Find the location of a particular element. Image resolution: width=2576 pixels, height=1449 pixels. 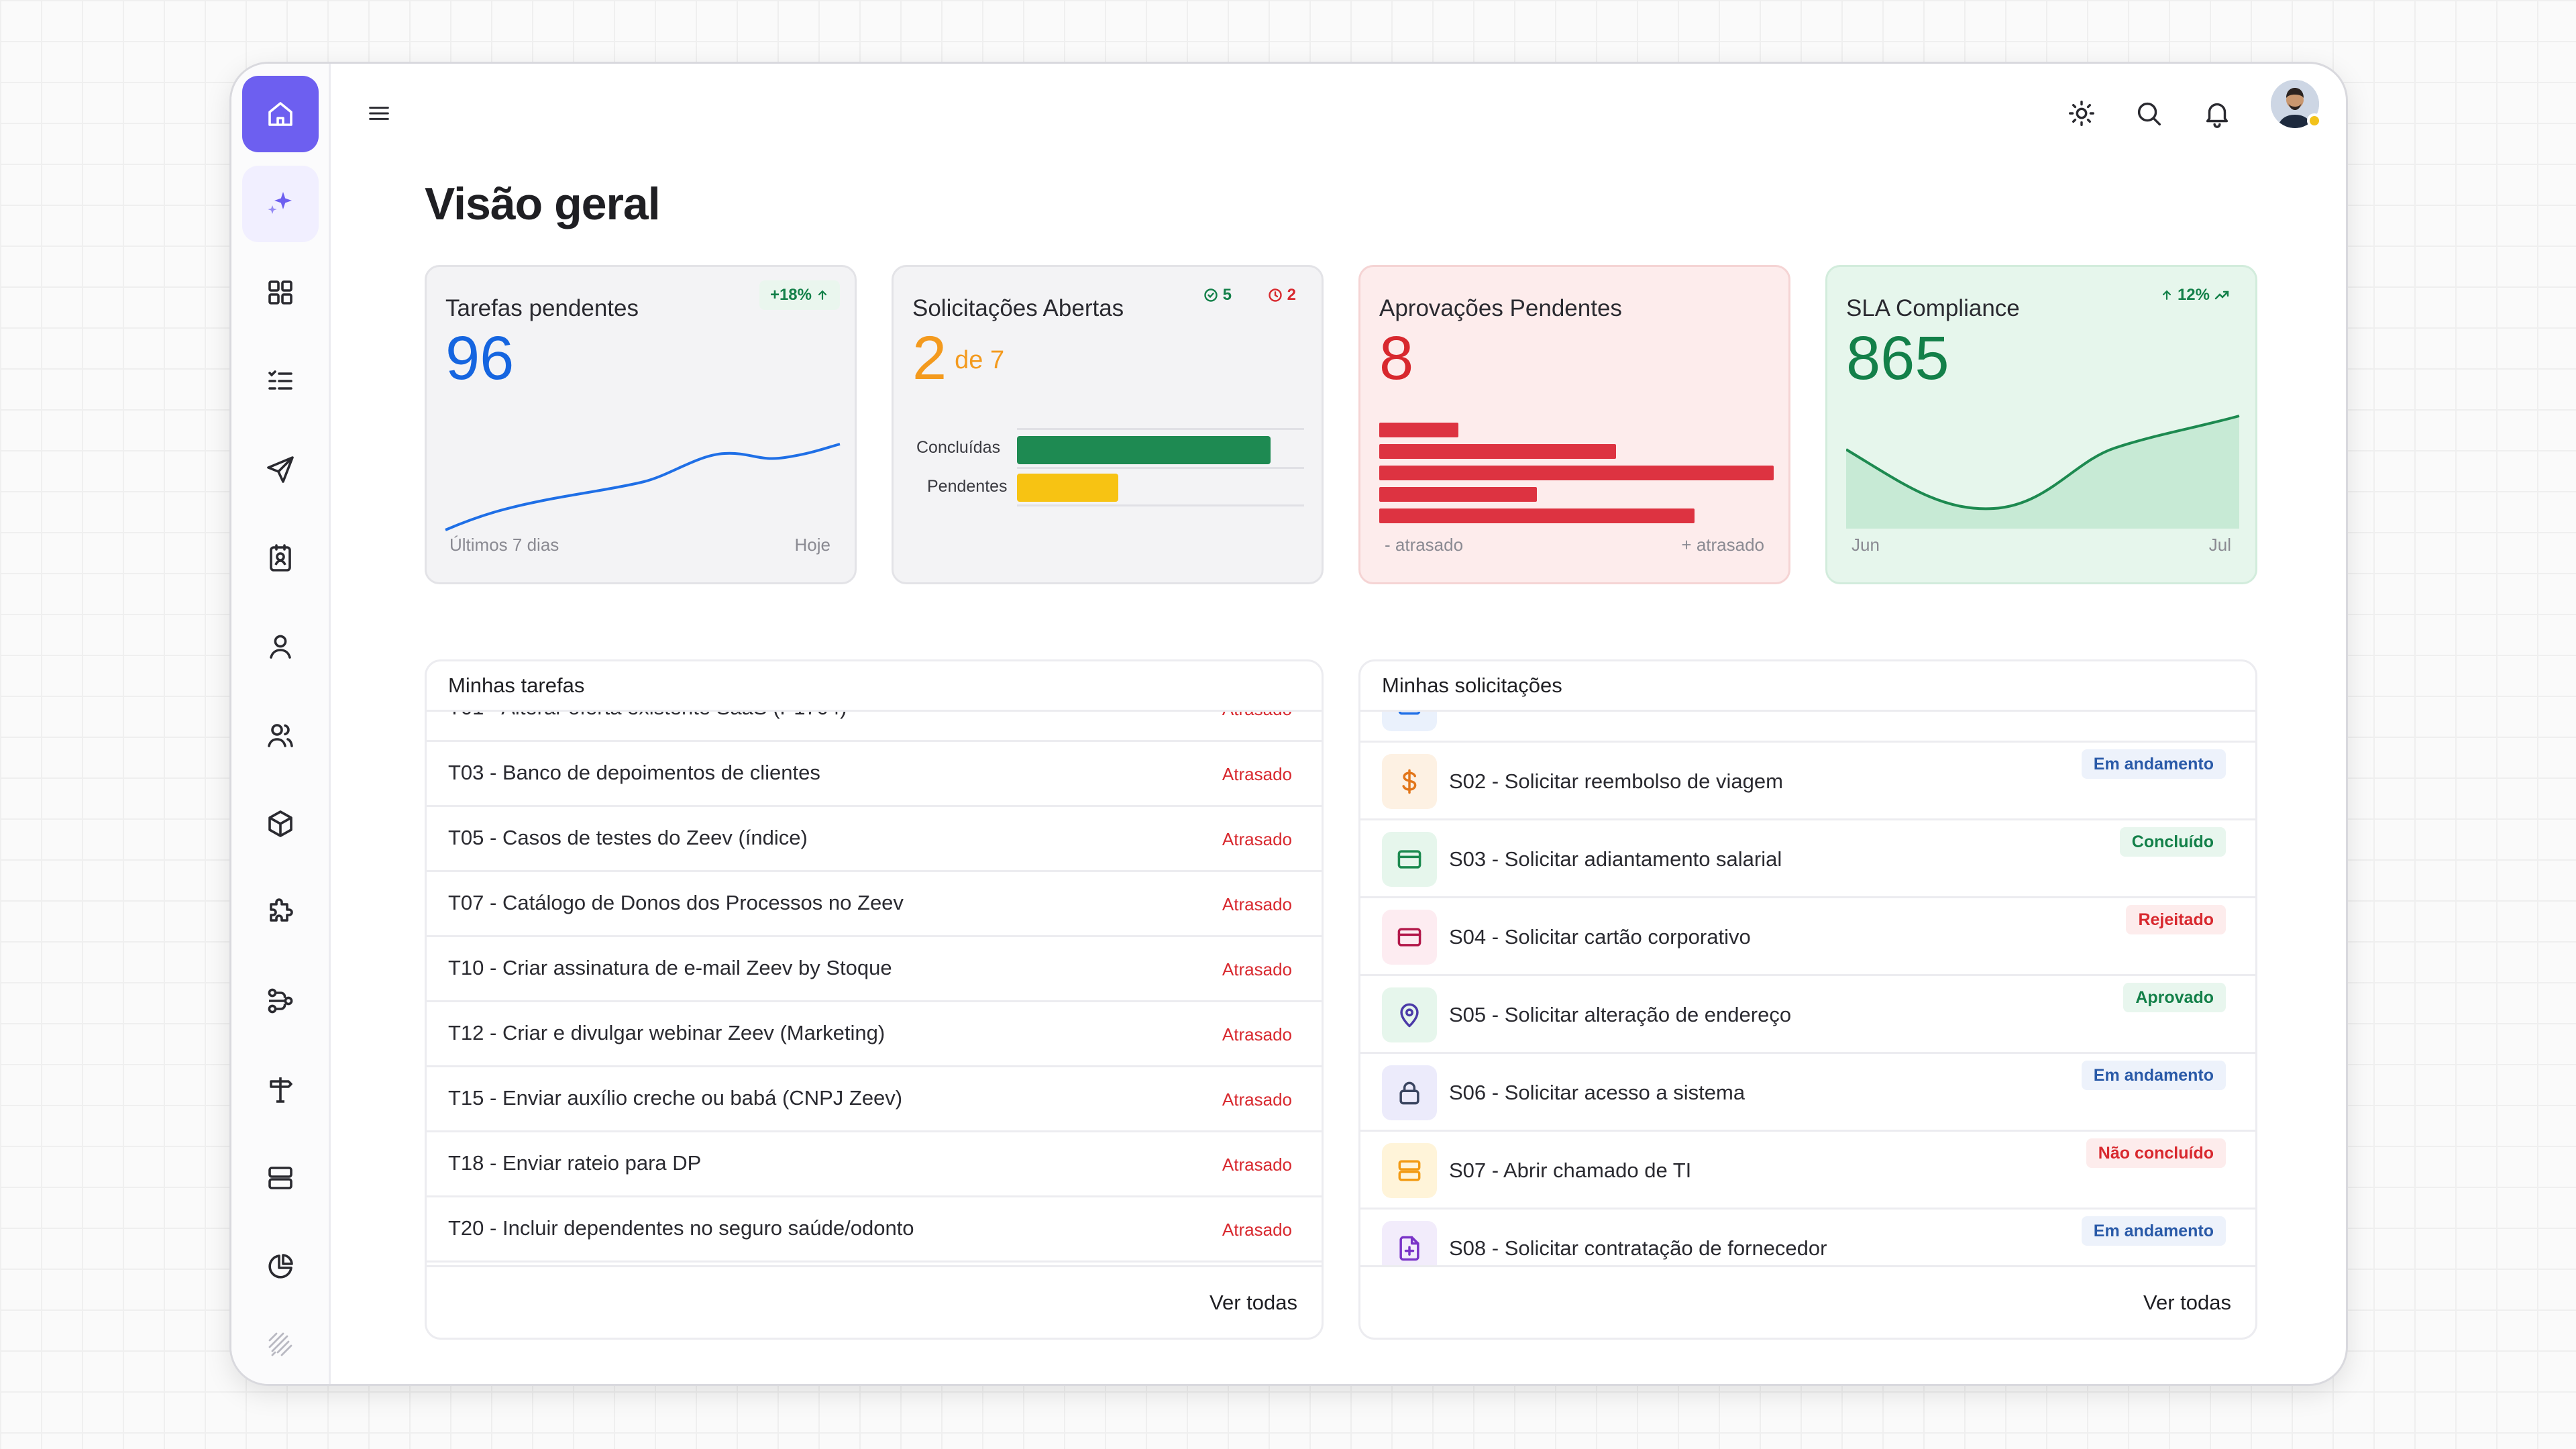

sun-icon is located at coordinates (2081, 113).